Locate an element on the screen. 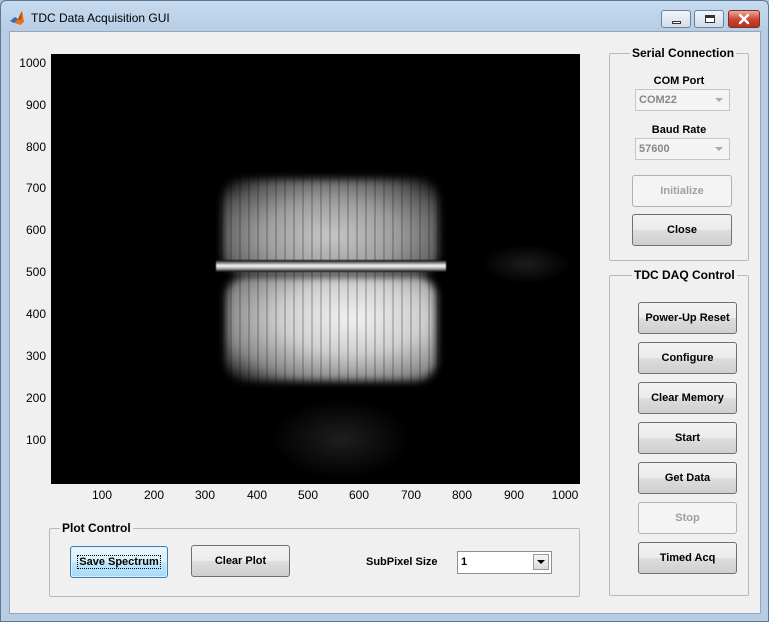 The image size is (769, 622). x-tick-label: 200 is located at coordinates (154, 495).